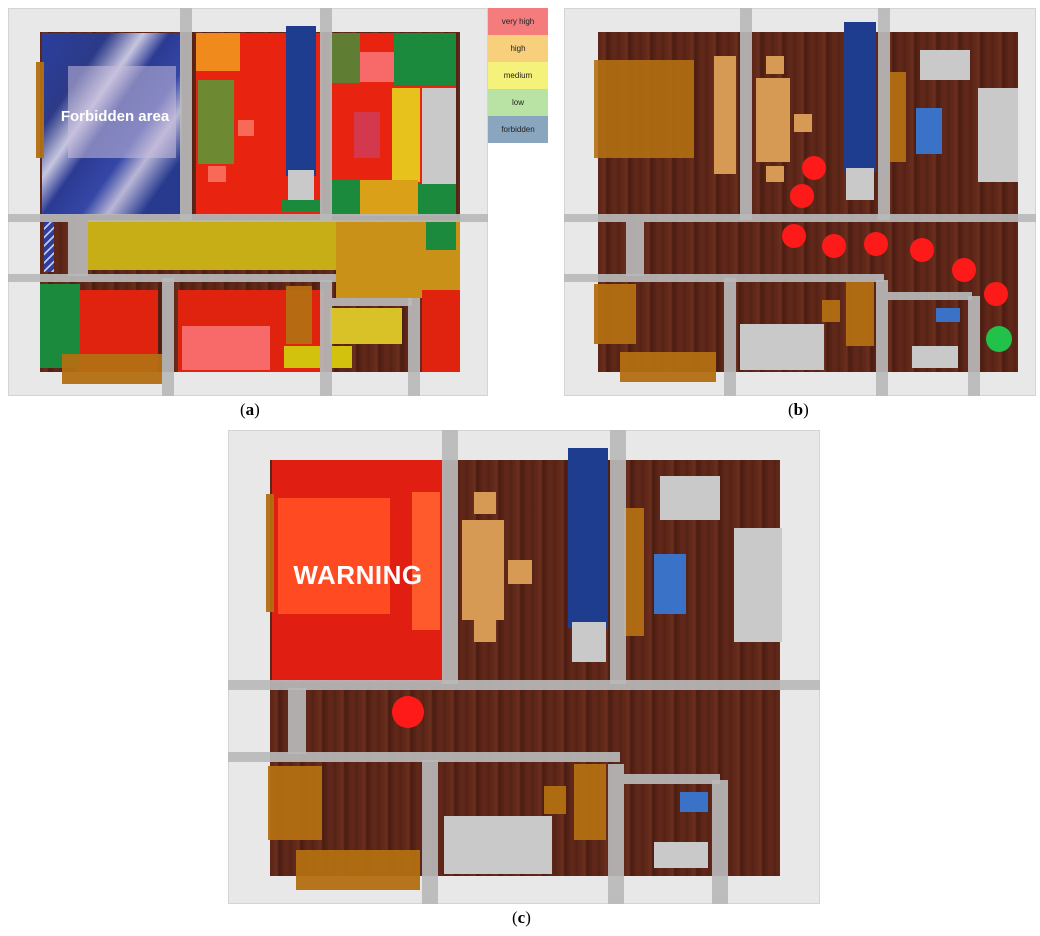 This screenshot has height=936, width=1040. I want to click on bed-forbidden, so click(122, 112).